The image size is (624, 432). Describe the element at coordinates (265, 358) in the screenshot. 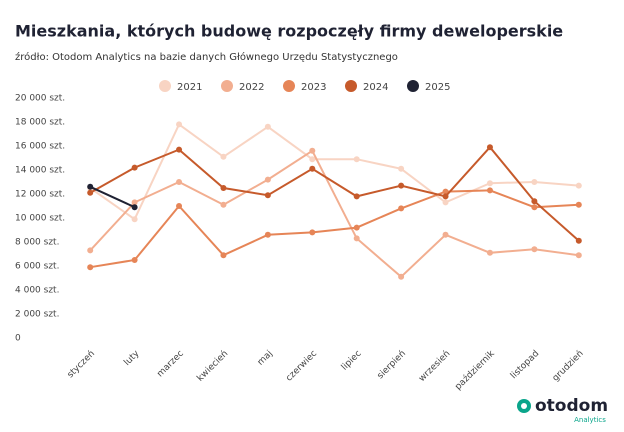

I see `x-tick-label: maj` at that location.